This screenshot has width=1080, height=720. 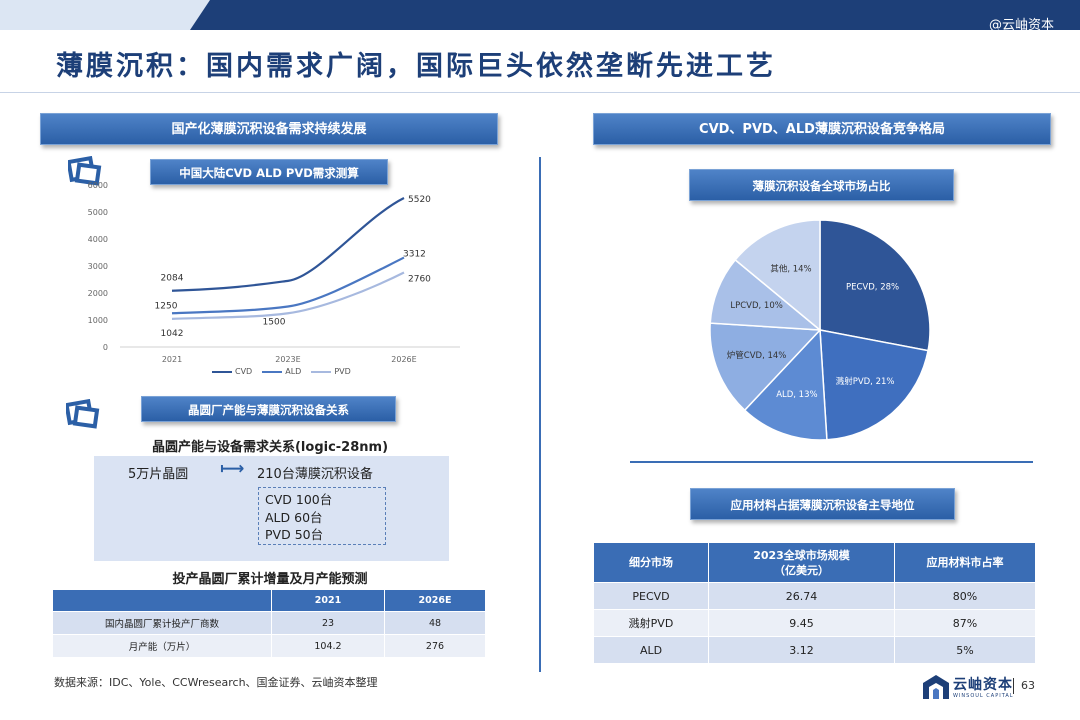 What do you see at coordinates (1021, 25) in the screenshot?
I see `watermark: @云岫资本` at bounding box center [1021, 25].